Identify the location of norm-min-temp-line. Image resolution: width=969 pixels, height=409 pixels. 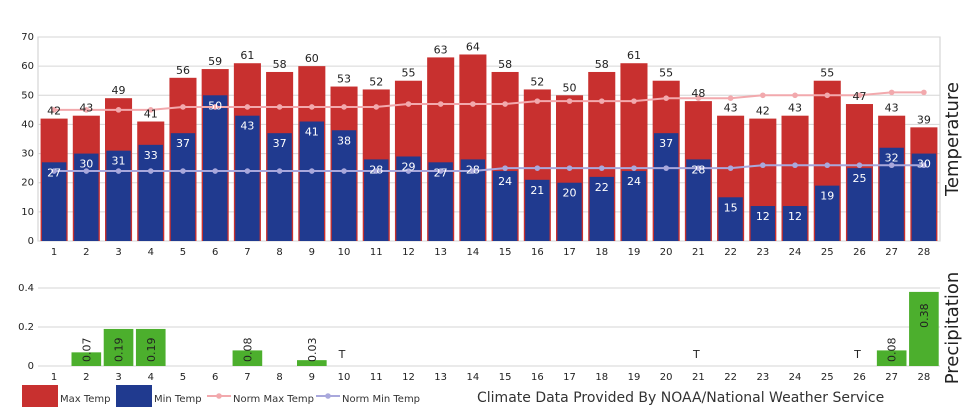
(489, 168).